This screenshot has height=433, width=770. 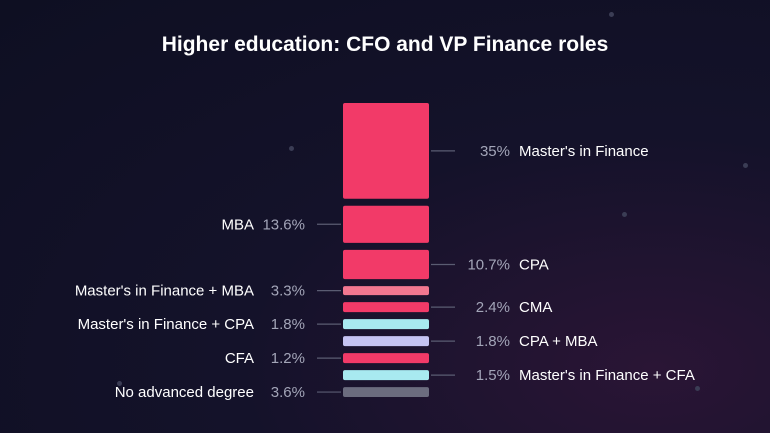 I want to click on segment-group: 2.4% CMA, so click(x=447, y=307).